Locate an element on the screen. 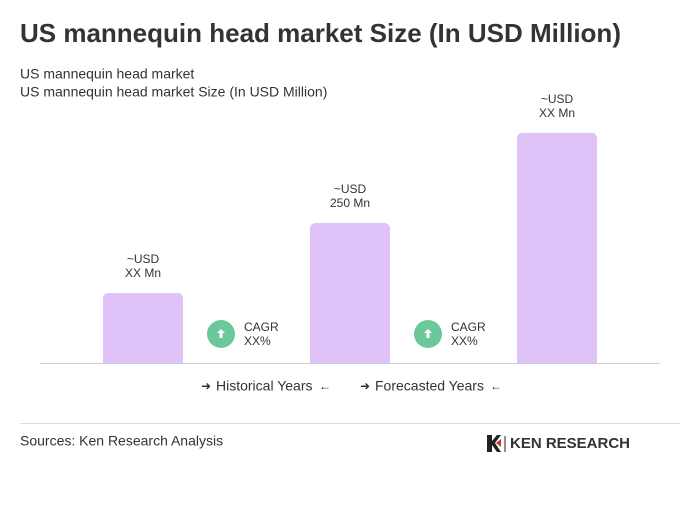  period-label: Historical Years is located at coordinates (264, 386).